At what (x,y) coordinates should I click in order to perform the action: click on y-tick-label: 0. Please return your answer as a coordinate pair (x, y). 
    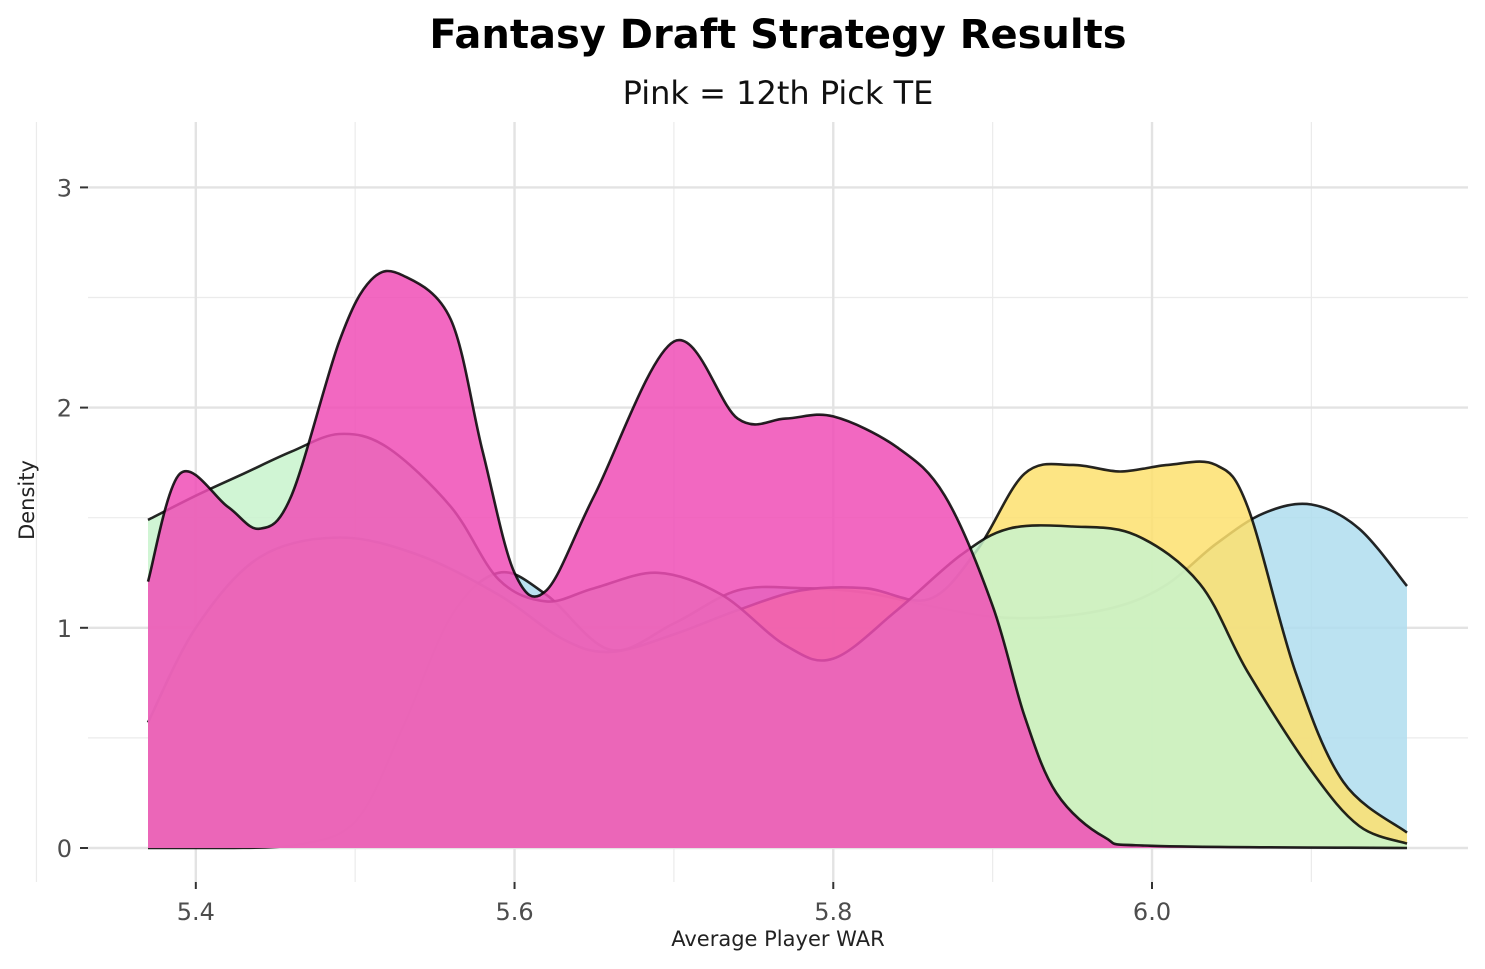
    Looking at the image, I should click on (64, 849).